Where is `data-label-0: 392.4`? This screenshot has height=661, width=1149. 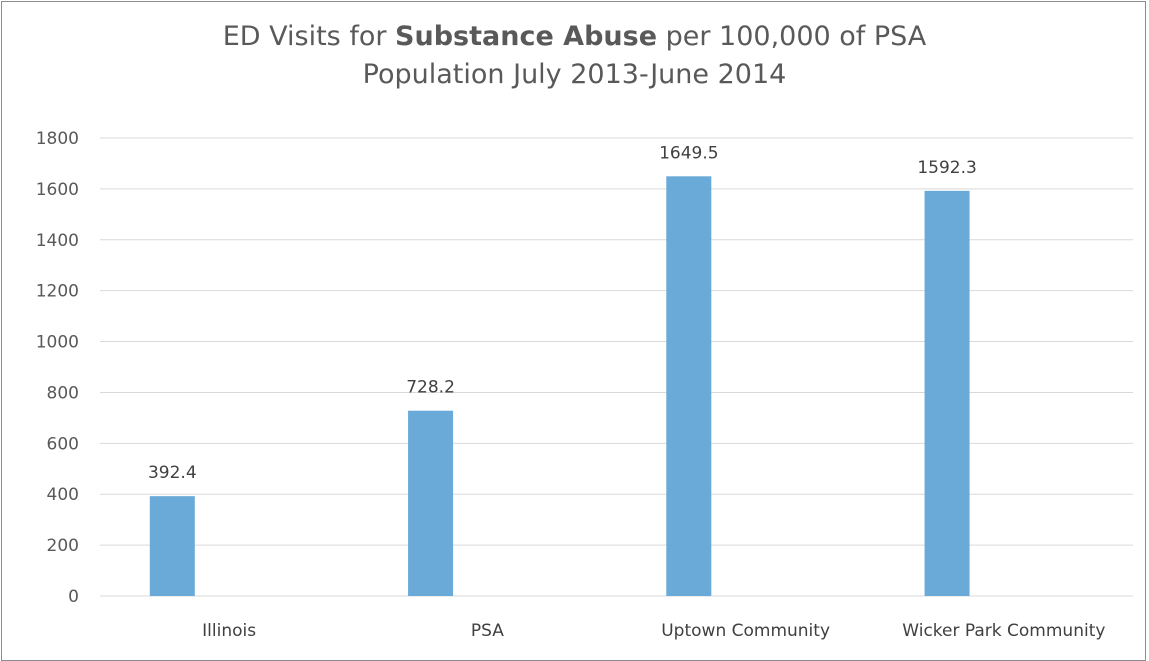
data-label-0: 392.4 is located at coordinates (172, 473).